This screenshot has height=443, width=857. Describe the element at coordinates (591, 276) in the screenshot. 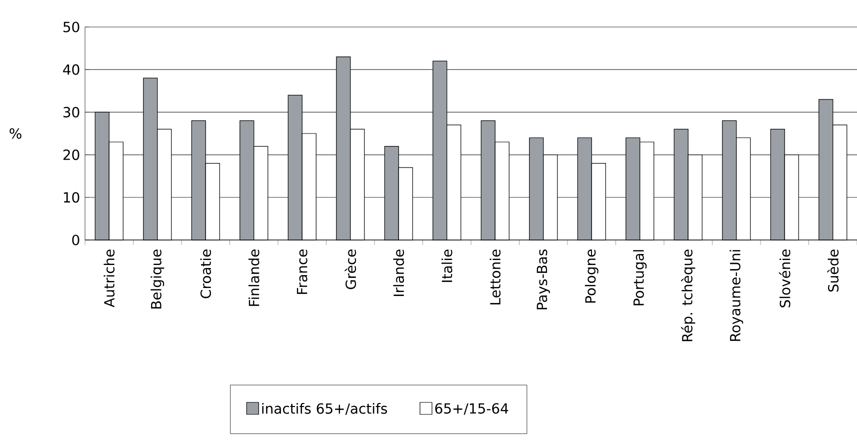

I see `x-tick-label: Pologne` at that location.